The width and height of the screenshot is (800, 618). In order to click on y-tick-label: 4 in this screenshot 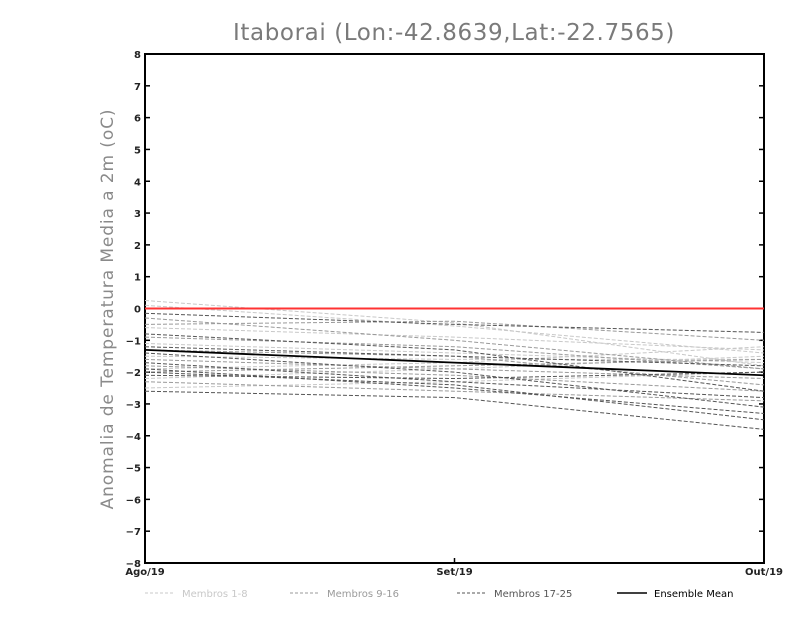, I will do `click(137, 182)`.